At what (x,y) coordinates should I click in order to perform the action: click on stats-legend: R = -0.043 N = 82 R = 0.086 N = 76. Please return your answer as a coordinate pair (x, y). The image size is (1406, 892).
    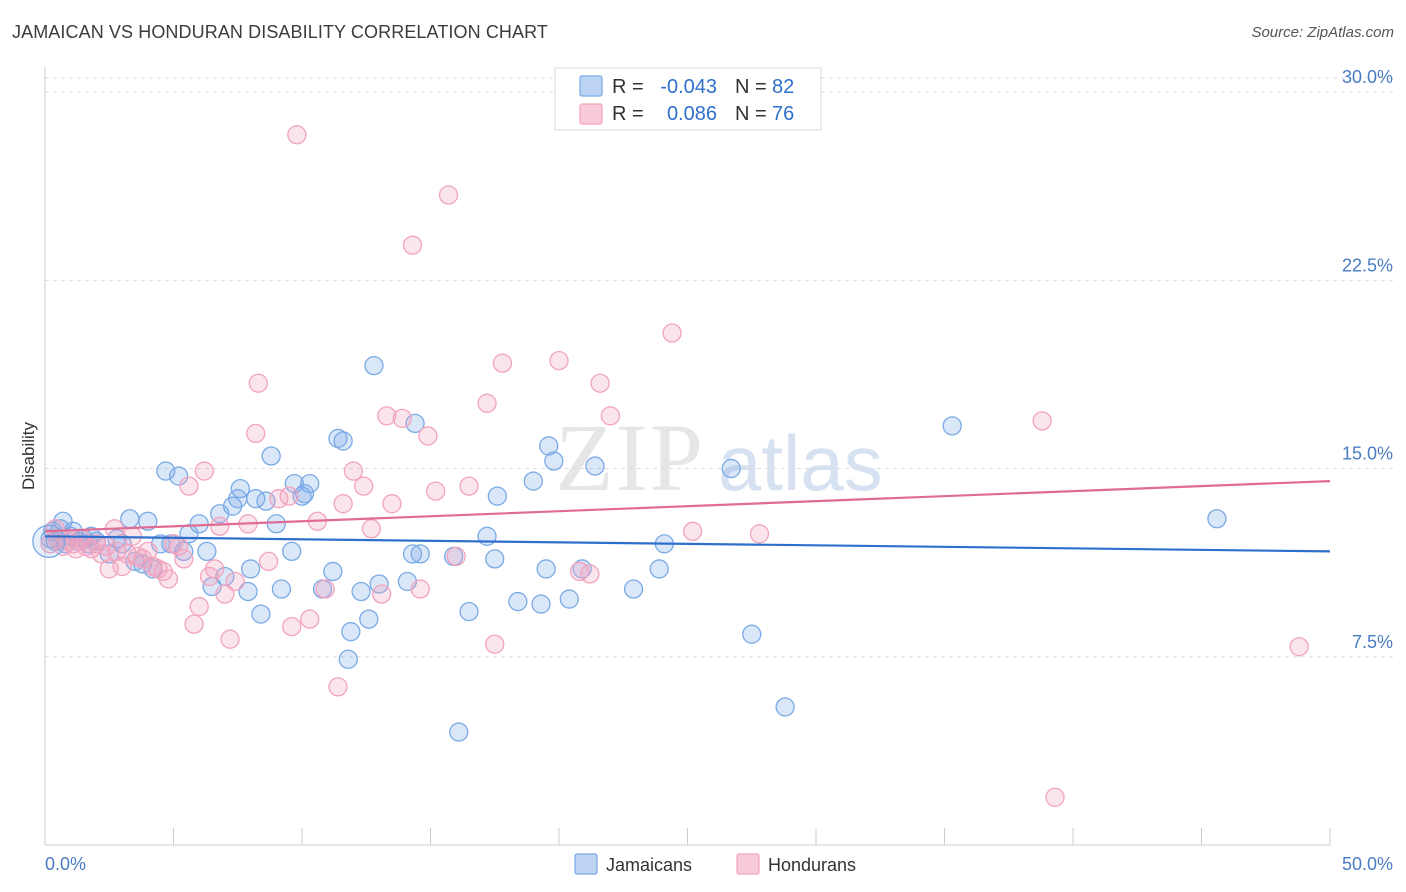
    Looking at the image, I should click on (688, 99).